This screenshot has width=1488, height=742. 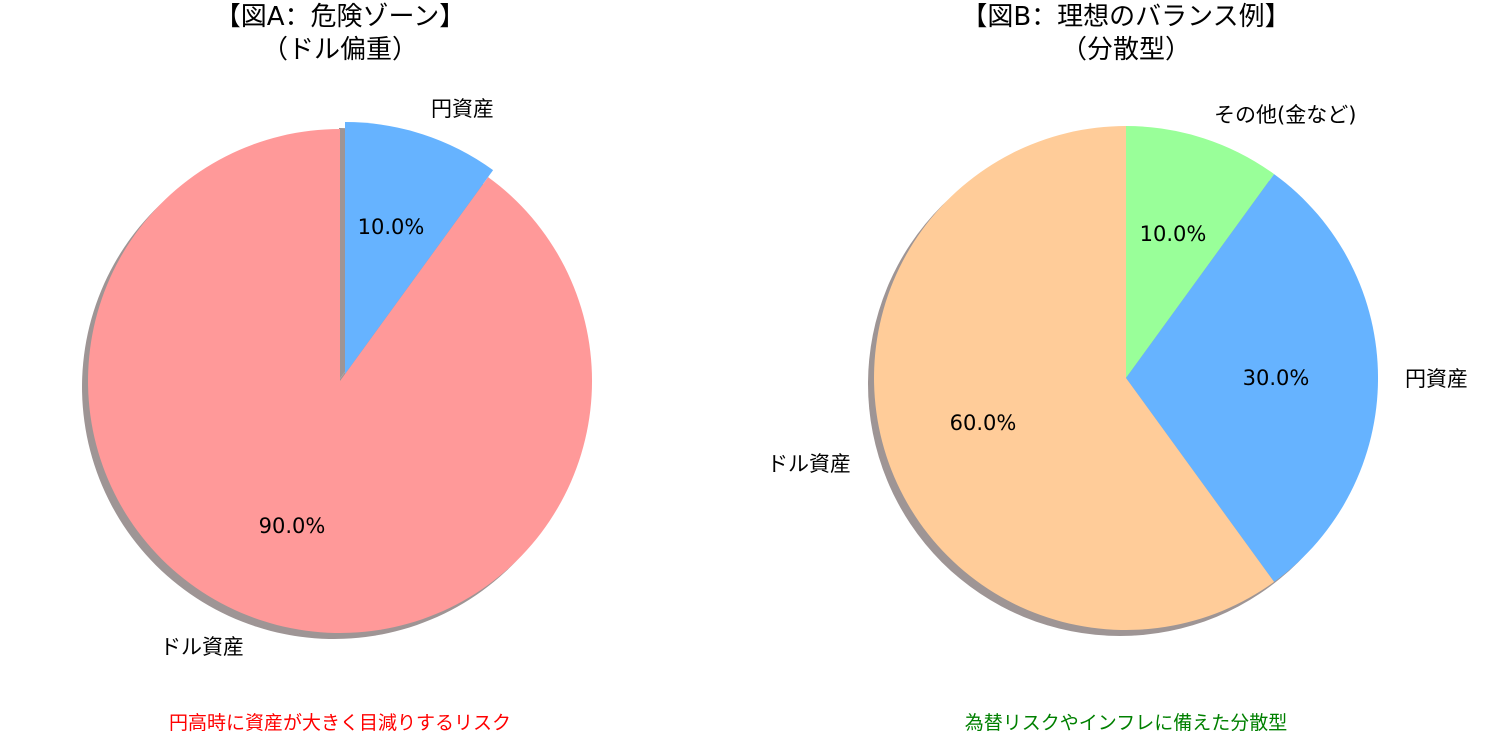 I want to click on chart-b-slice-yen, so click(x=1252, y=378).